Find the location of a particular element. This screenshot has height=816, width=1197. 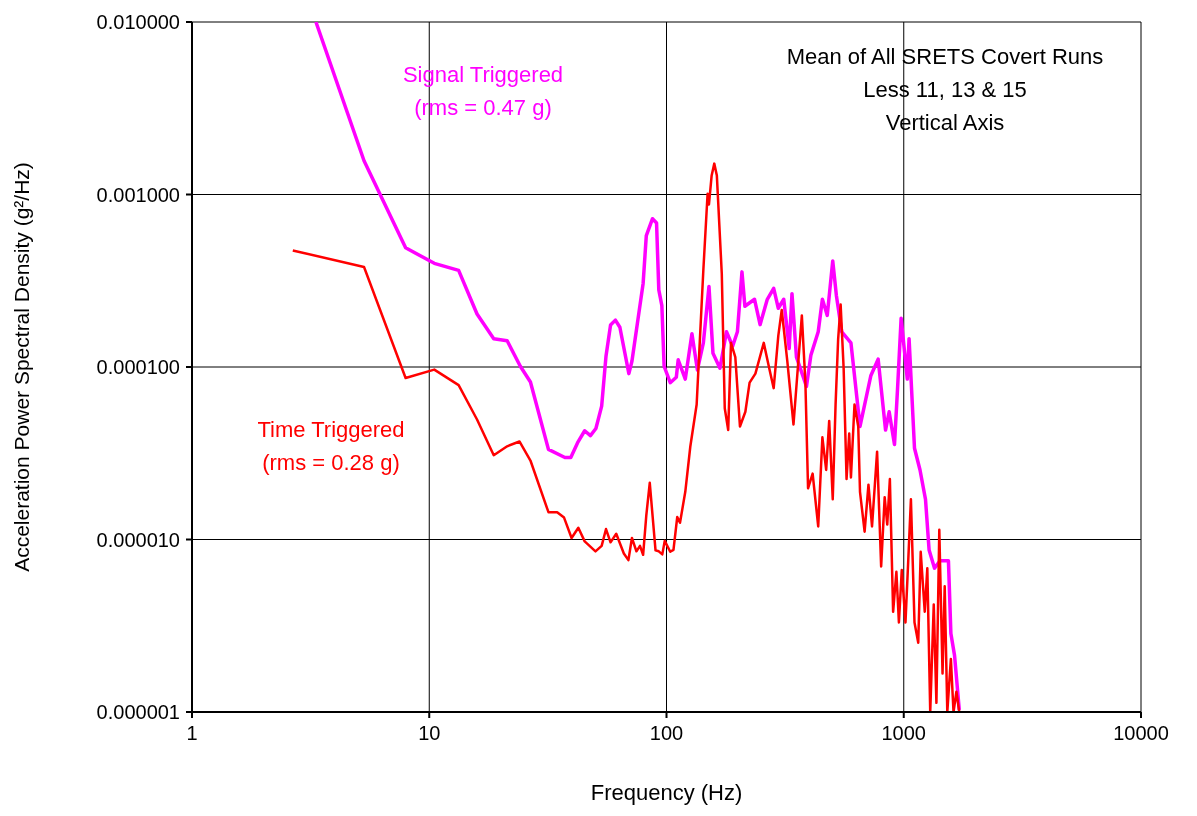

series-label: Time Triggered (rms = 0.28 g) is located at coordinates (331, 446).